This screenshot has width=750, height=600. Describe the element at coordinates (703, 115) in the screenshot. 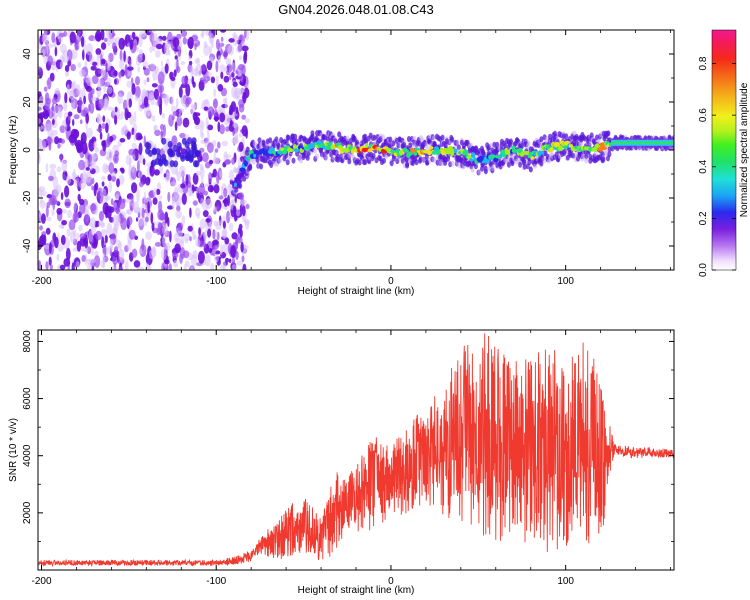

I see `colorbar-tick-label: 0.6` at that location.